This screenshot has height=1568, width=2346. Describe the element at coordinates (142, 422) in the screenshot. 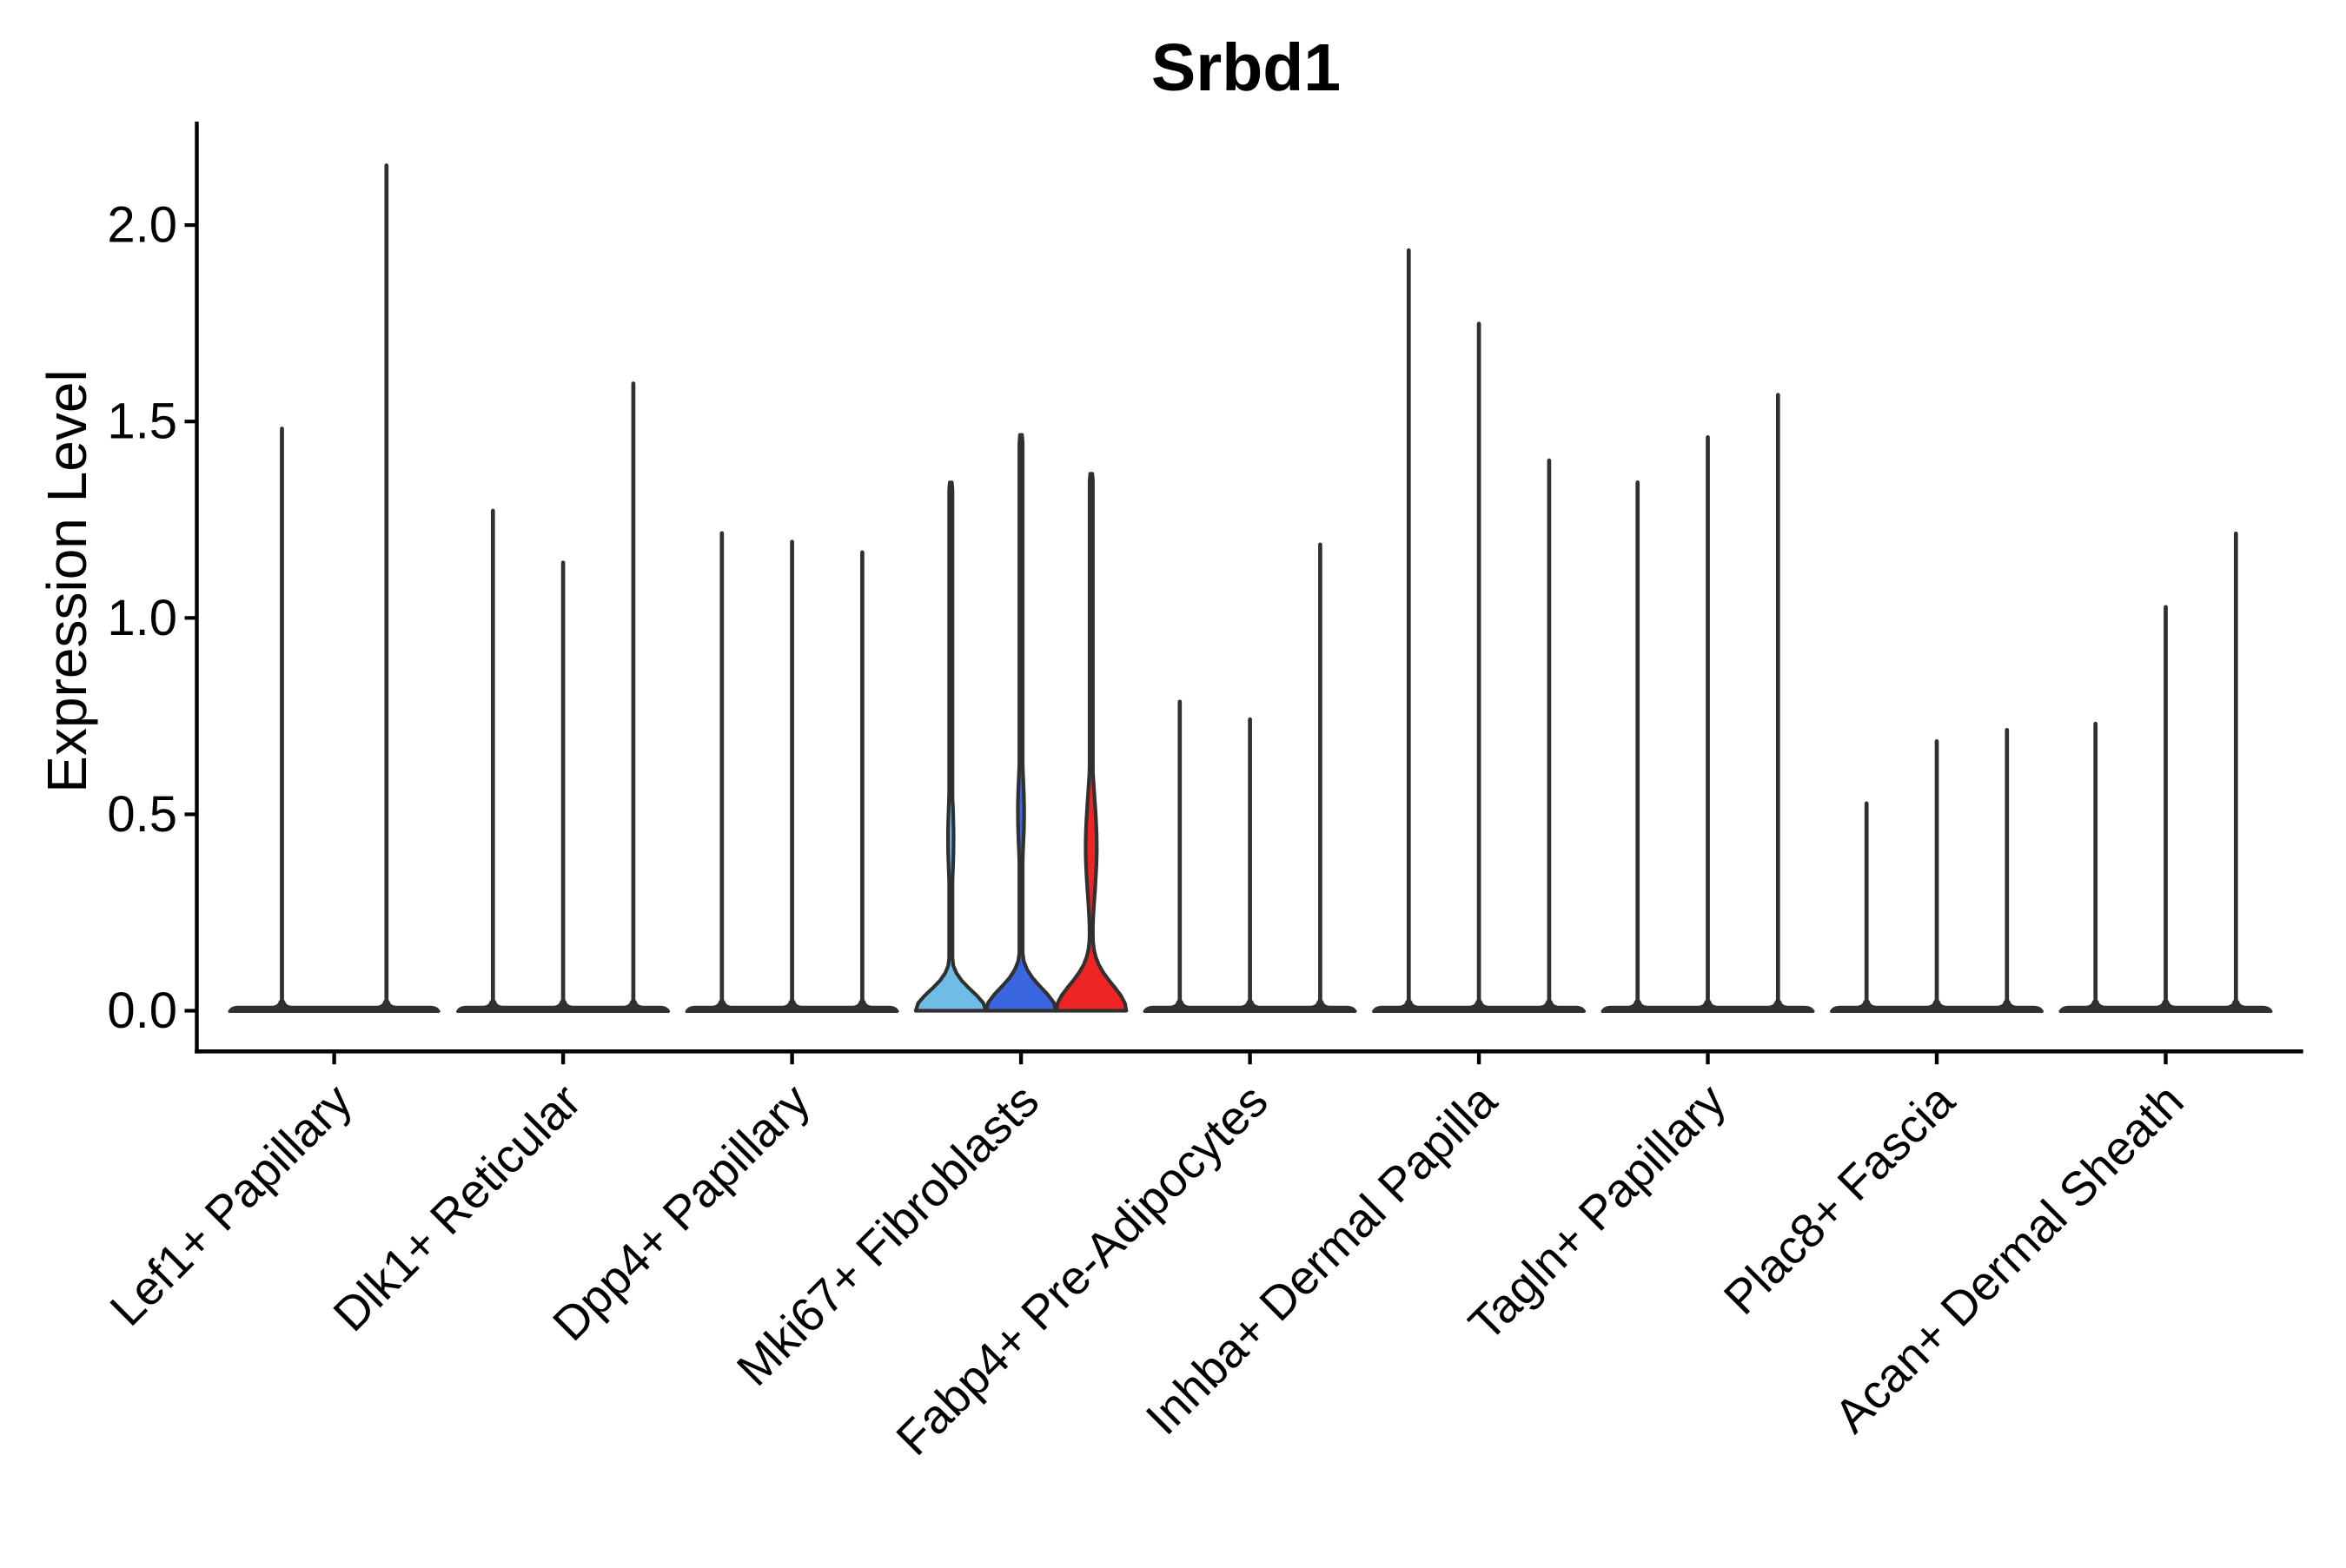

I see `svg-text: 1.5` at that location.